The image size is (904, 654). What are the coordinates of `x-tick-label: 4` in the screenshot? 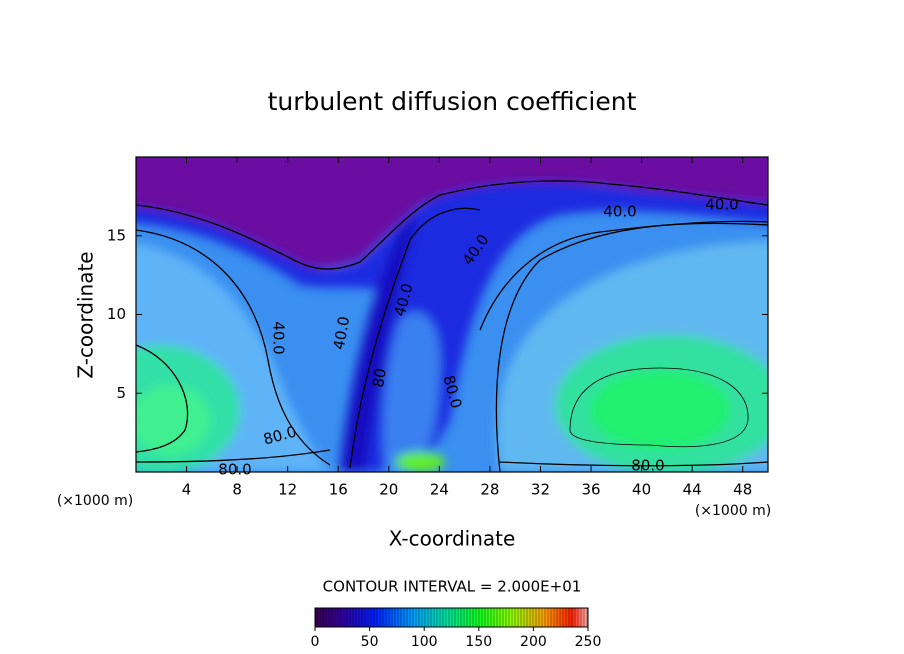 It's located at (187, 490).